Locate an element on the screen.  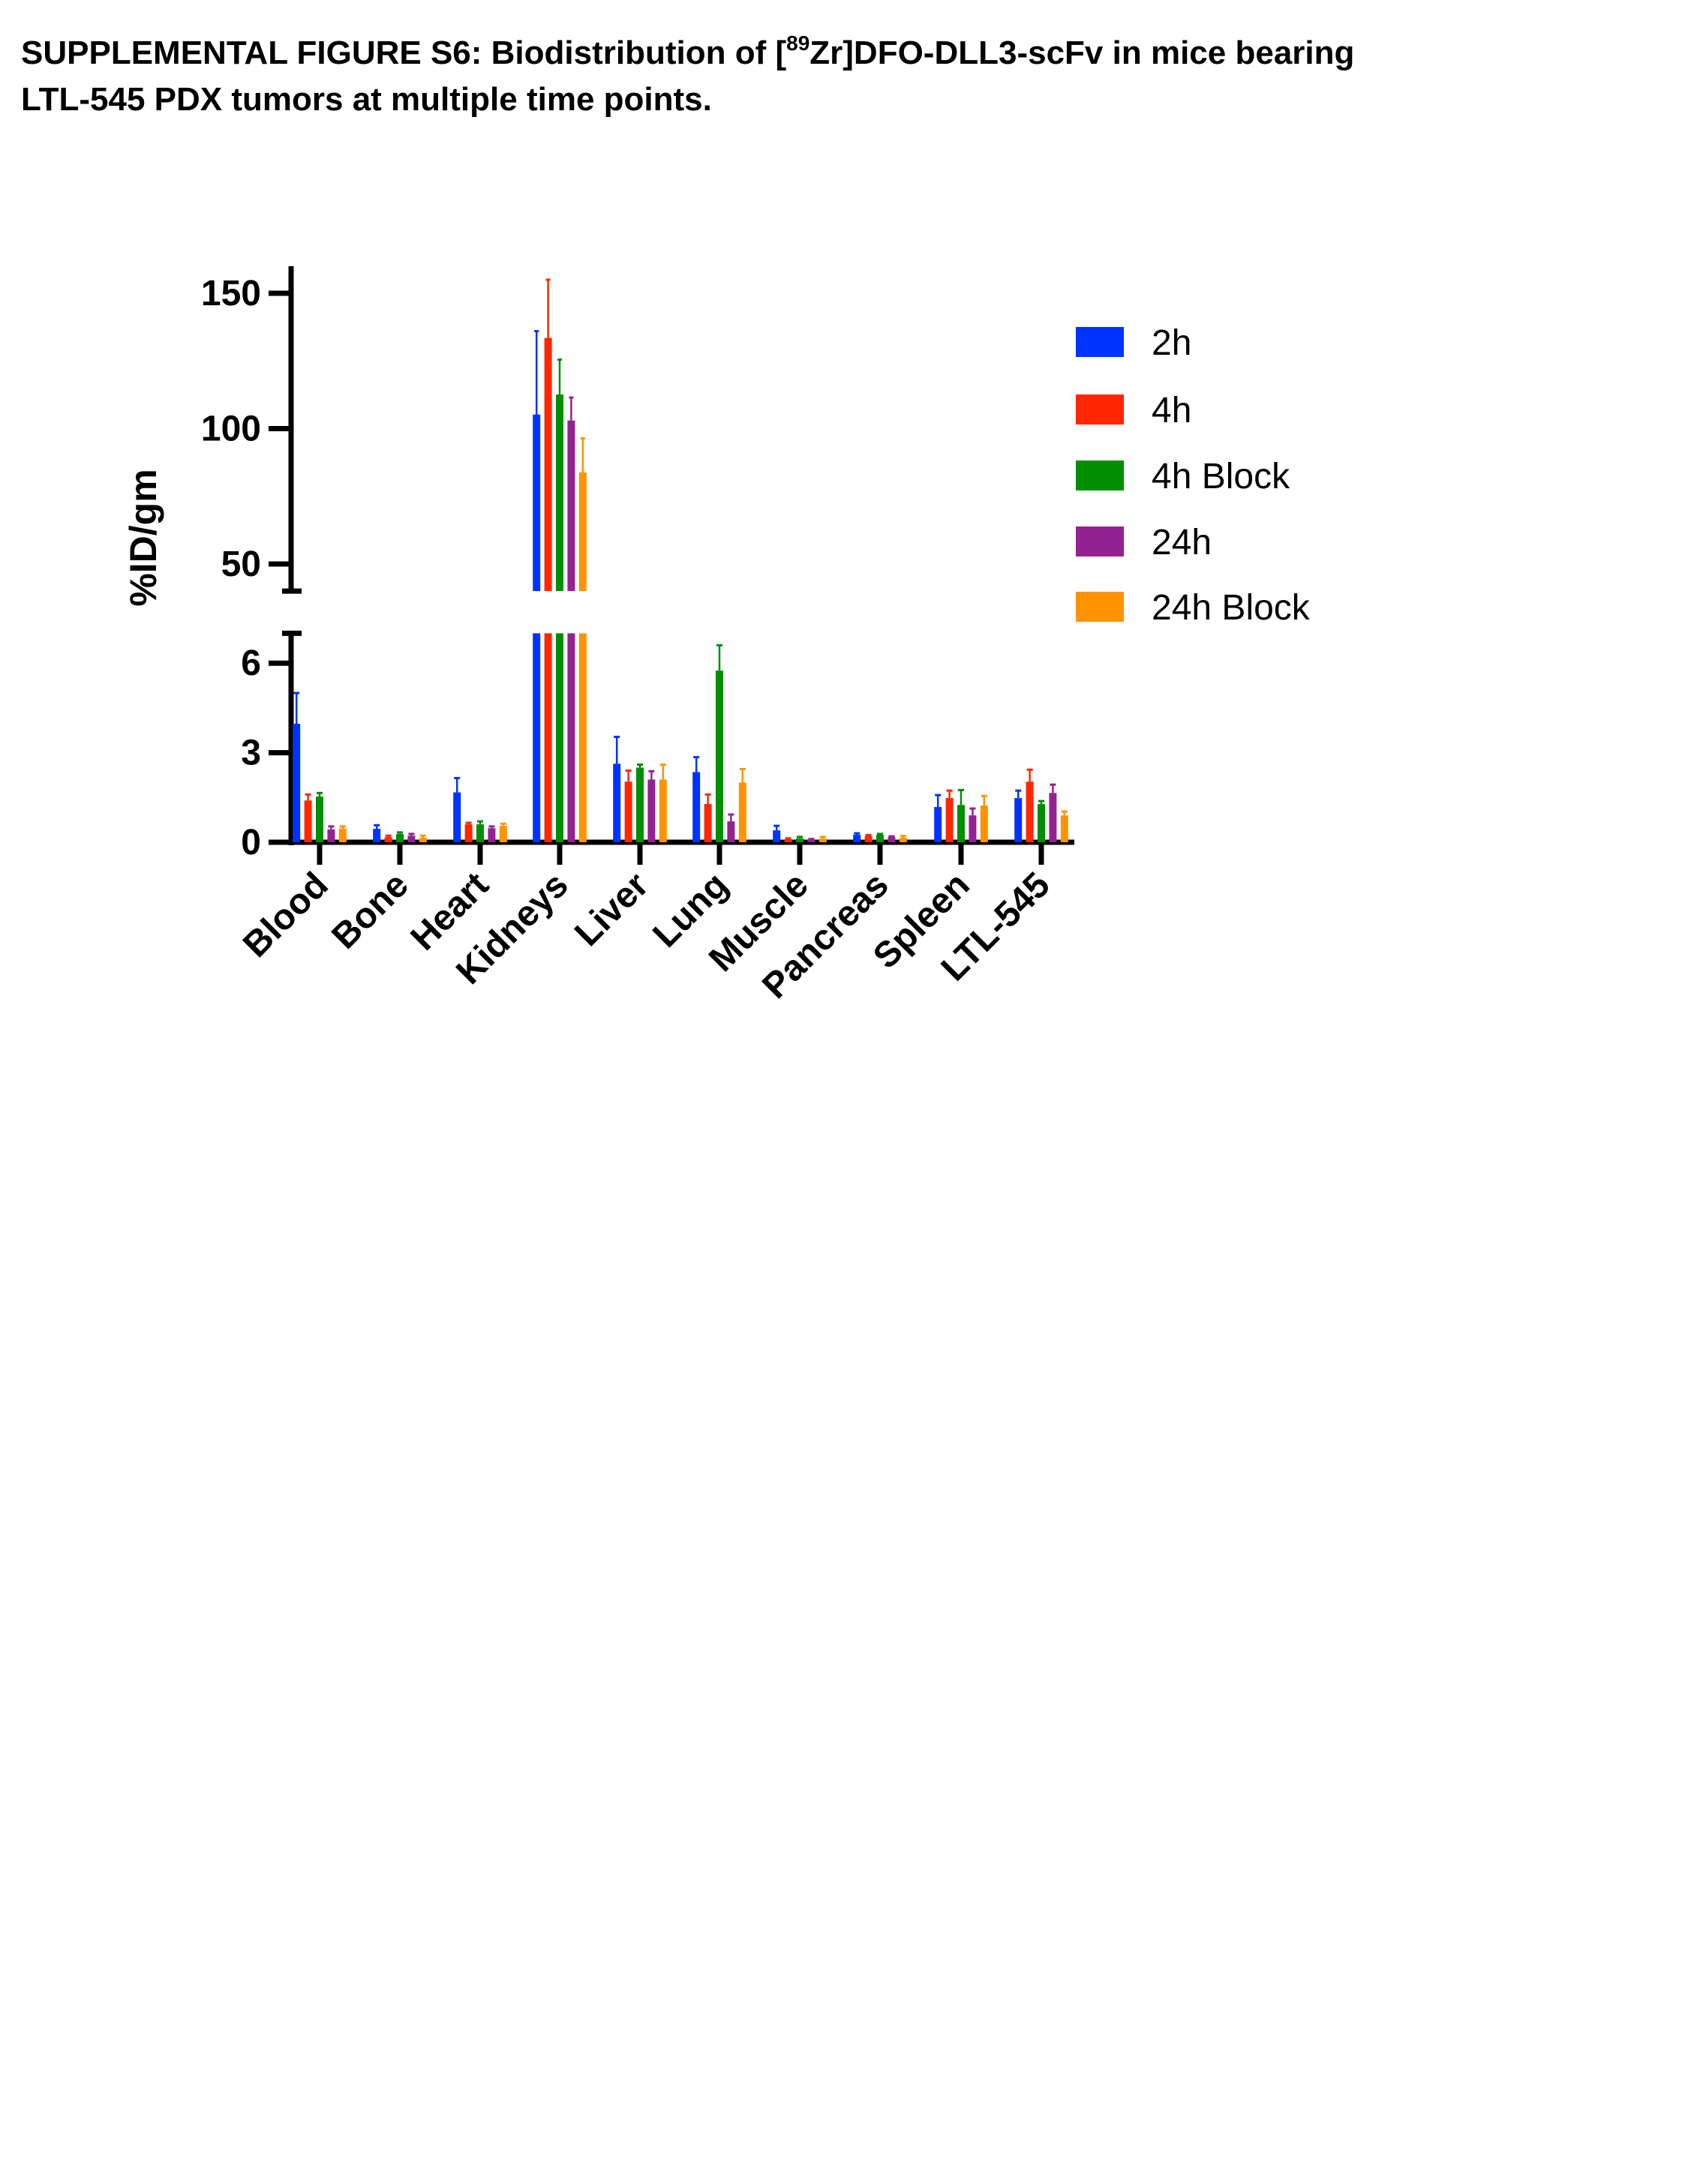
legend-label: 24h is located at coordinates (1182, 542).